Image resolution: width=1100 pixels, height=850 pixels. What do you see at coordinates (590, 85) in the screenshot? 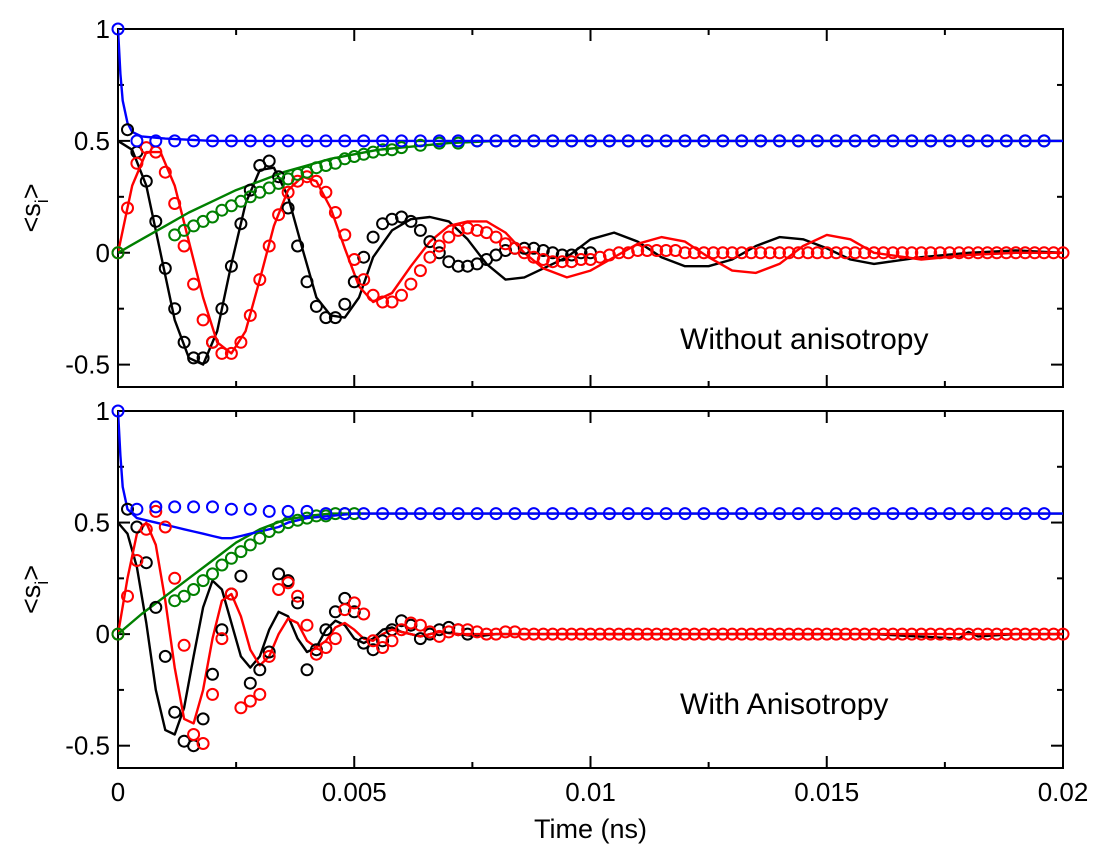
I see `series-line-blue-simulation` at bounding box center [590, 85].